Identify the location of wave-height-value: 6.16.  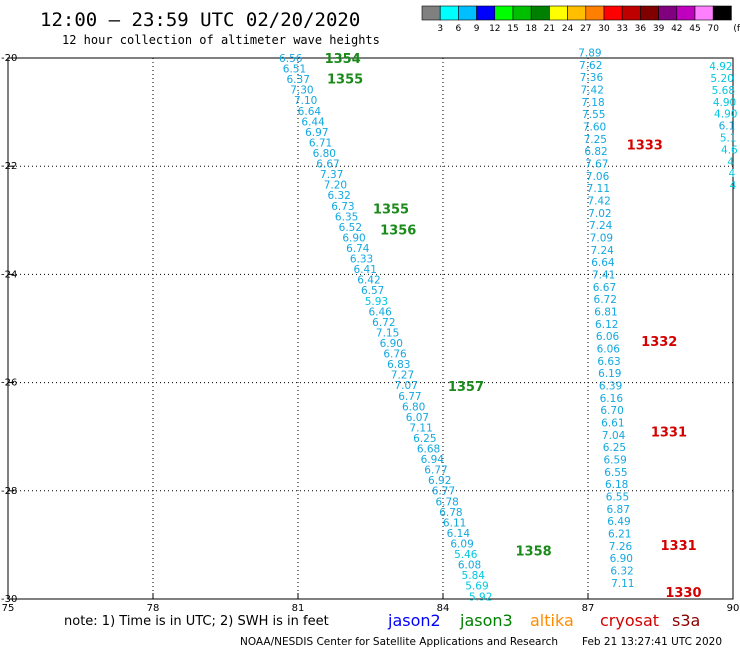
(612, 399).